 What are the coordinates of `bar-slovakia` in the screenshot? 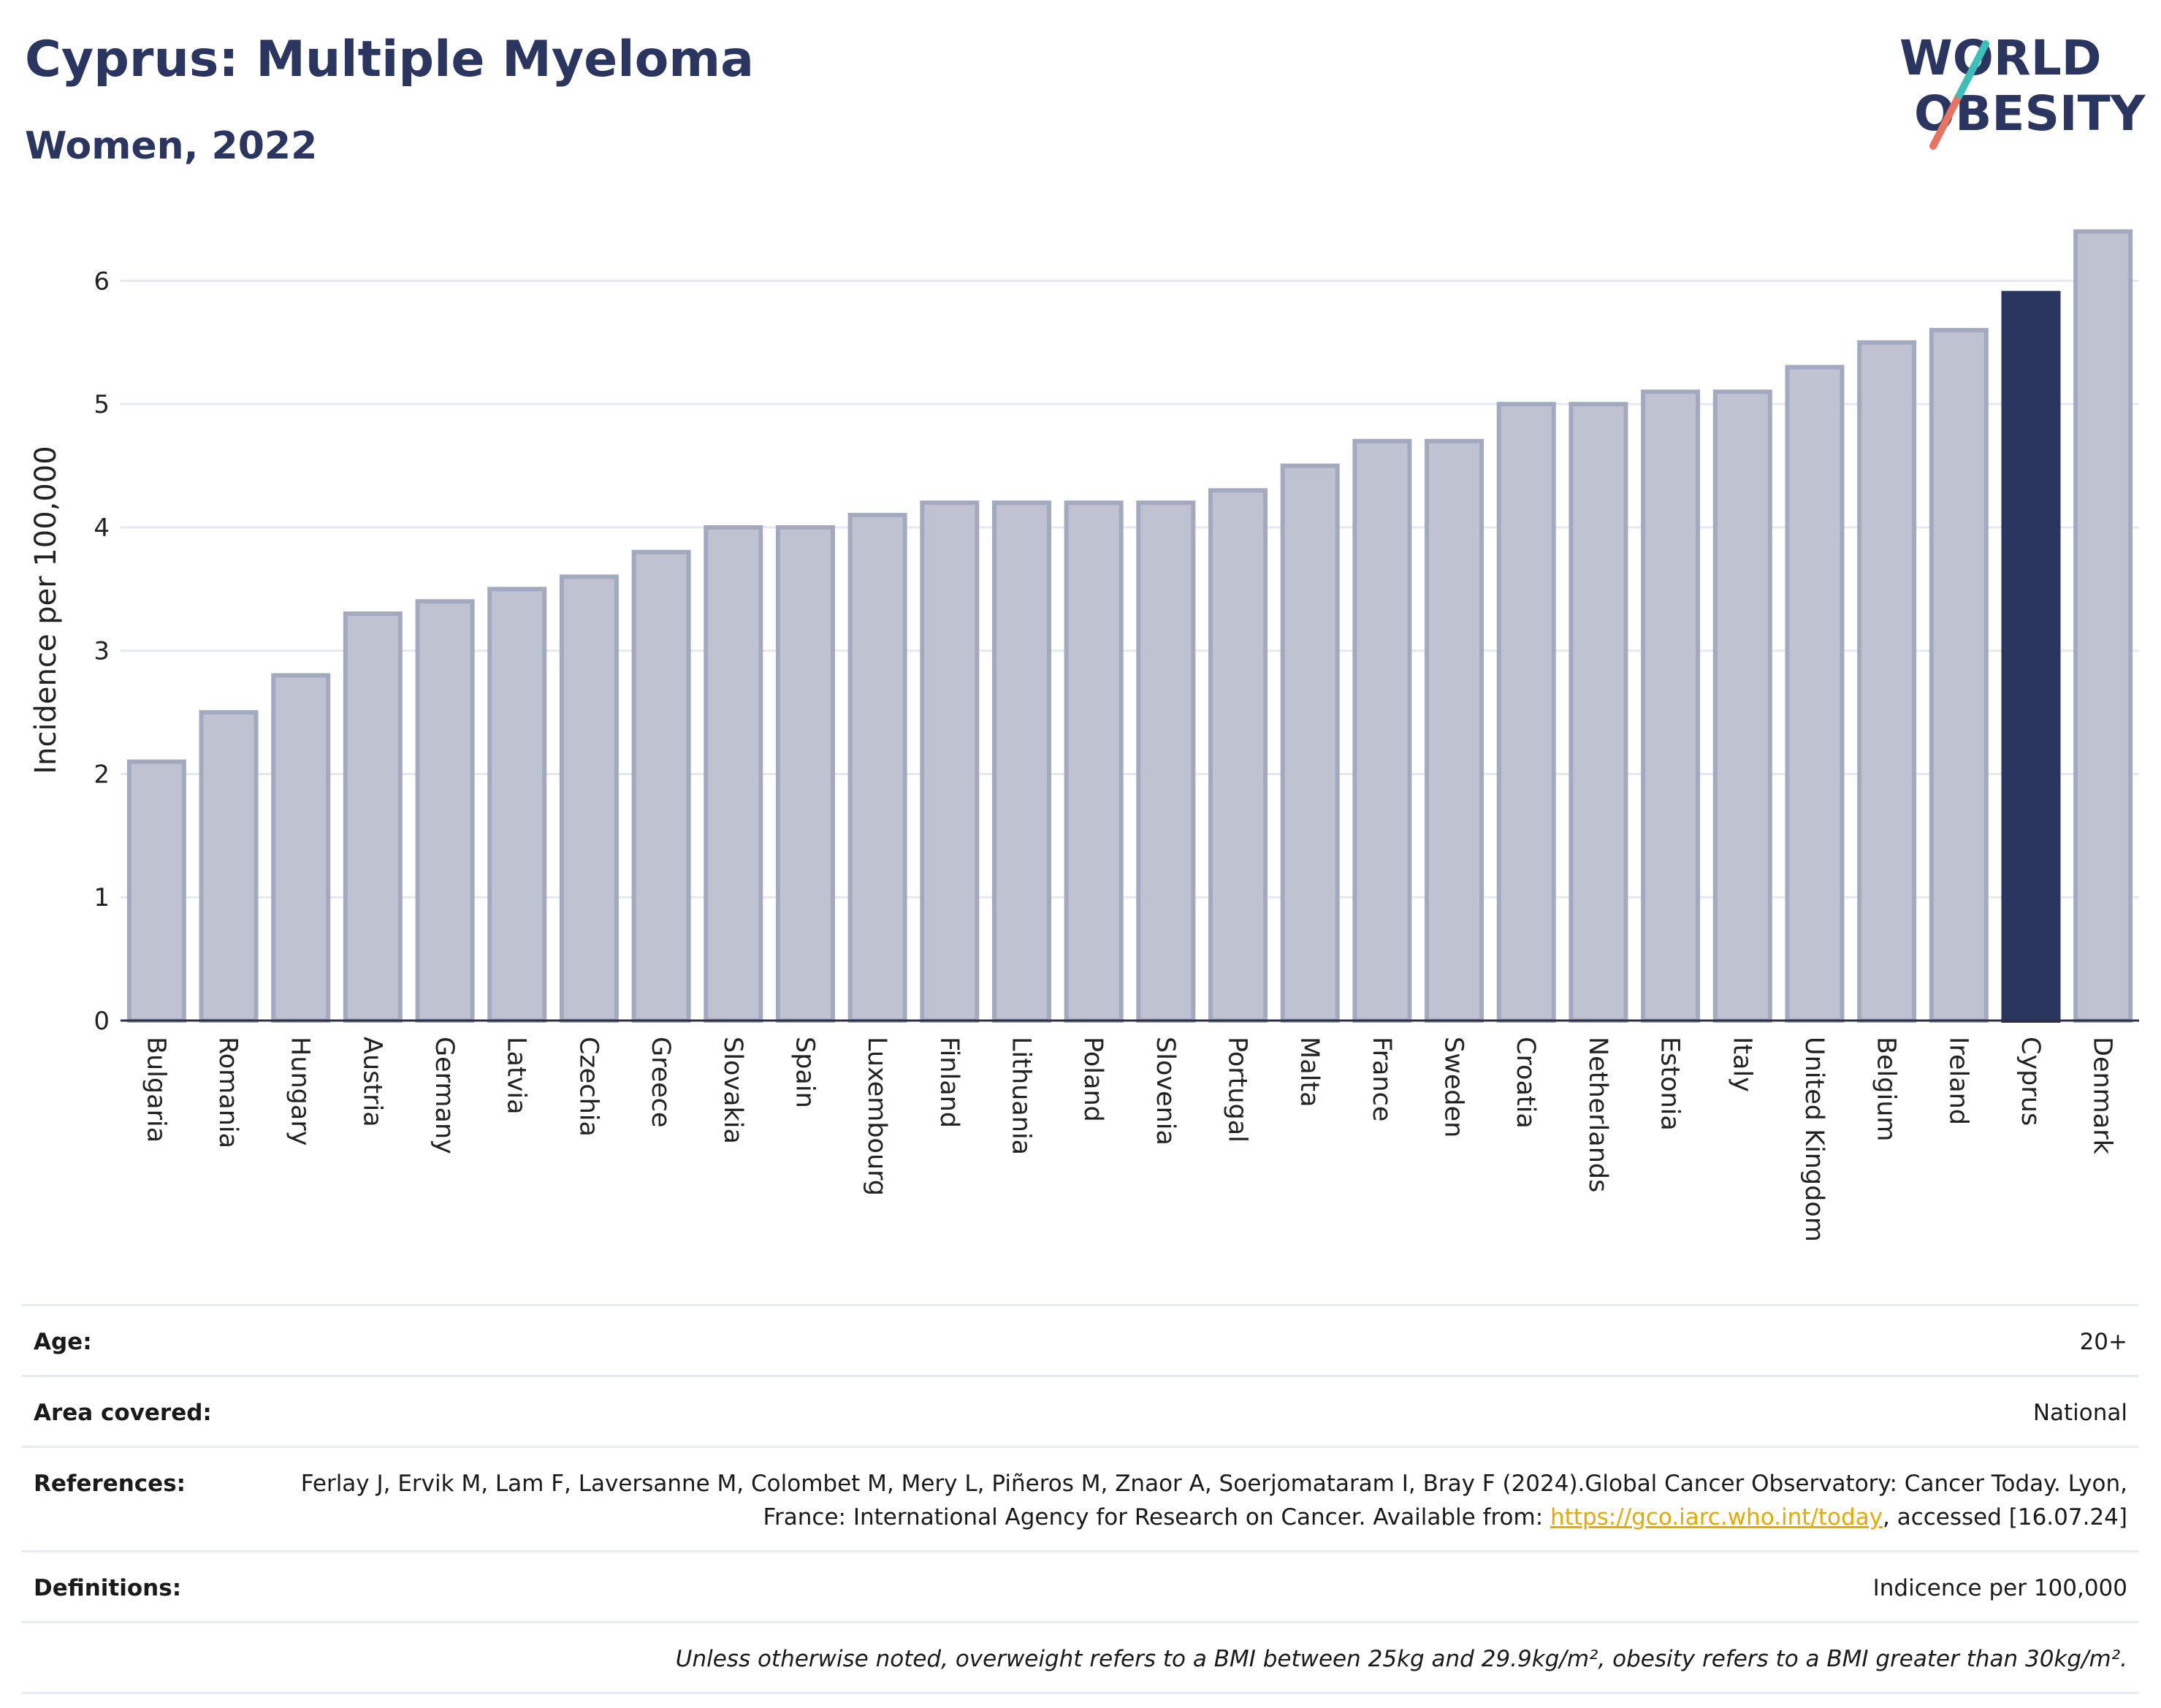 It's located at (733, 774).